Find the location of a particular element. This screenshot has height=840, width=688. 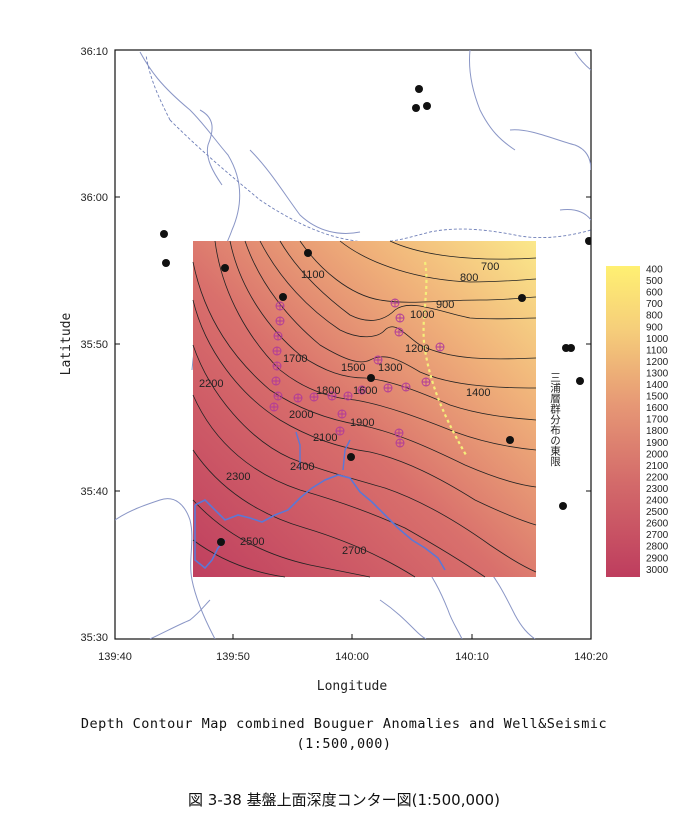

colorbar-tick-label: 2100 is located at coordinates (657, 466).